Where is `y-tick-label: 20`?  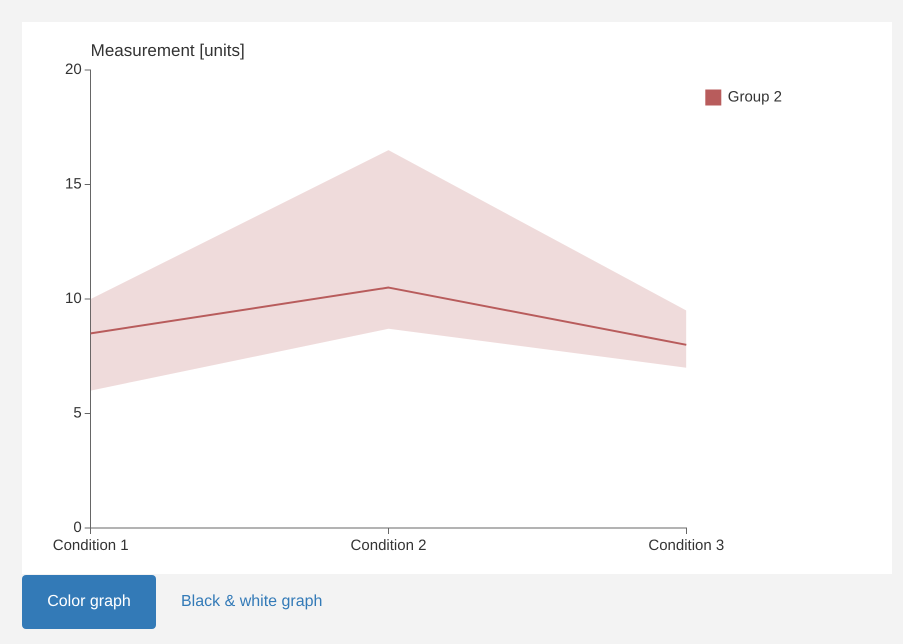 y-tick-label: 20 is located at coordinates (73, 69).